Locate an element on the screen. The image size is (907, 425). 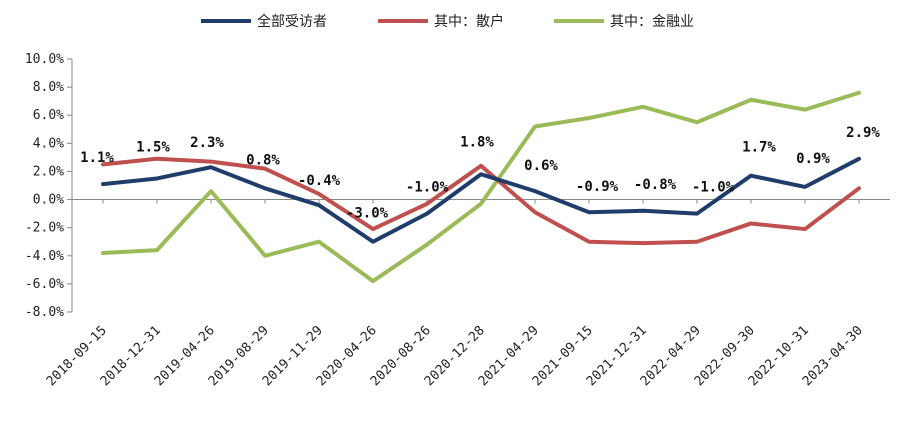
data-label: -3.0% is located at coordinates (367, 214).